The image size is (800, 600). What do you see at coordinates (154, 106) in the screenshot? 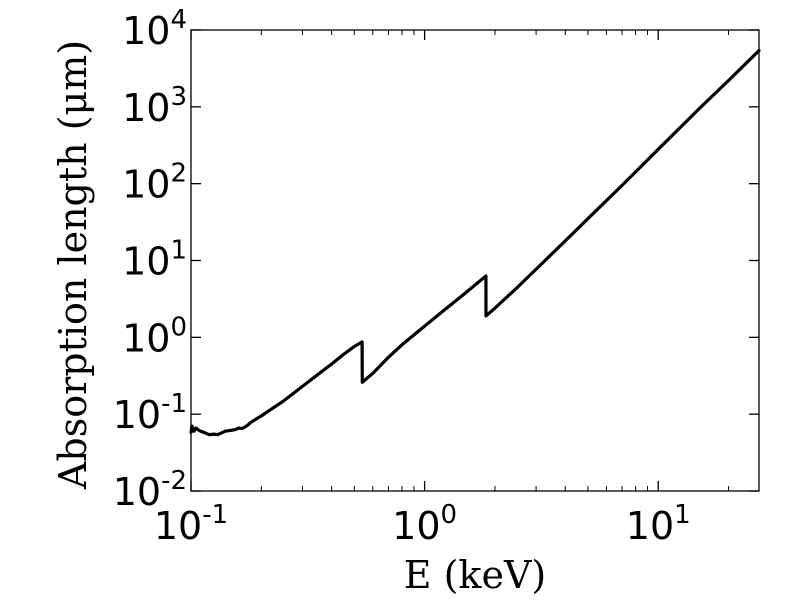
I see `y-tick-label: 10³` at bounding box center [154, 106].